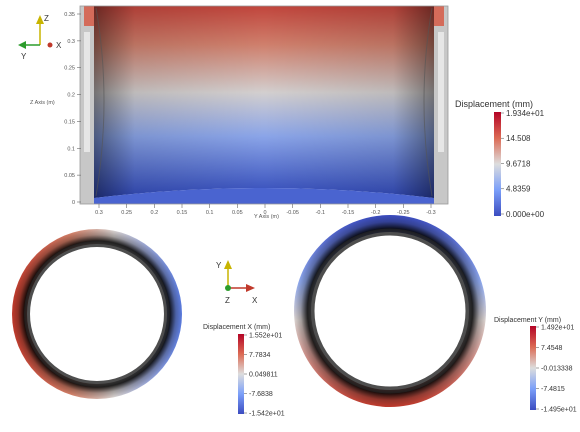 The width and height of the screenshot is (580, 432). What do you see at coordinates (71, 96) in the screenshot?
I see `z-tick-label: 0.2` at bounding box center [71, 96].